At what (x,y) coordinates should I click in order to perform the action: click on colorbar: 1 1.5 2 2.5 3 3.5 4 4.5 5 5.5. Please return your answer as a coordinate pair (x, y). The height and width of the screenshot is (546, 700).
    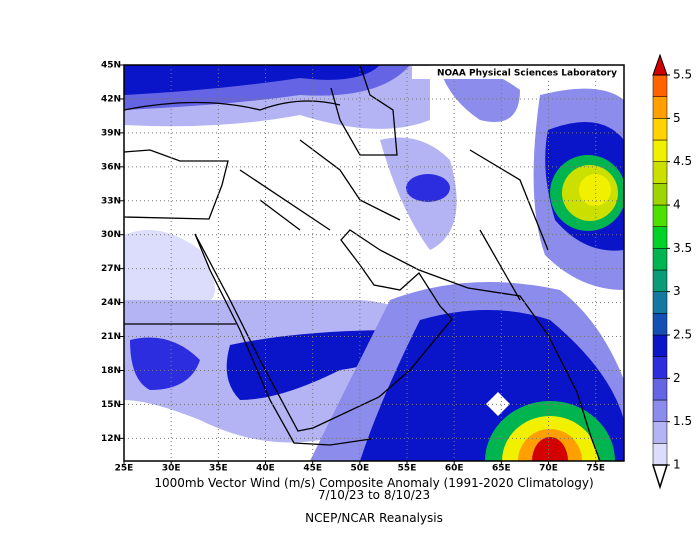
    Looking at the image, I should click on (671, 271).